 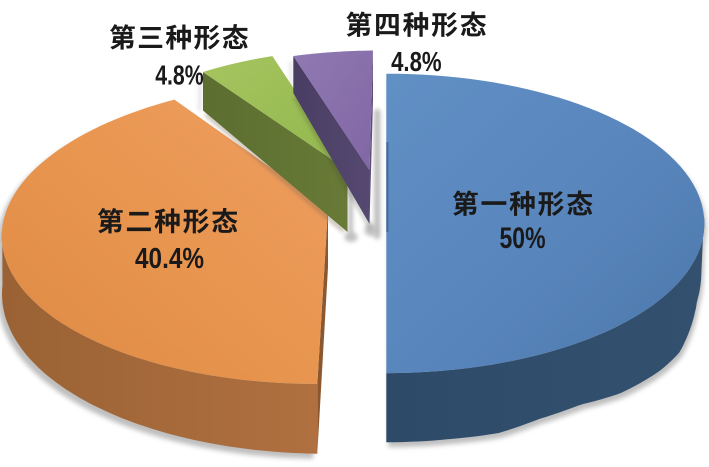 What do you see at coordinates (523, 238) in the screenshot?
I see `svg-text: 50%` at bounding box center [523, 238].